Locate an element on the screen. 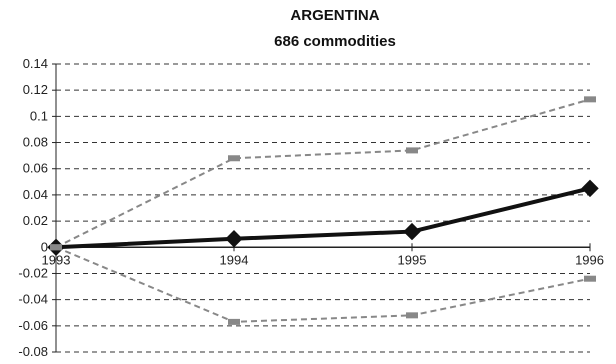  x-tick-label: 1993 is located at coordinates (56, 259).